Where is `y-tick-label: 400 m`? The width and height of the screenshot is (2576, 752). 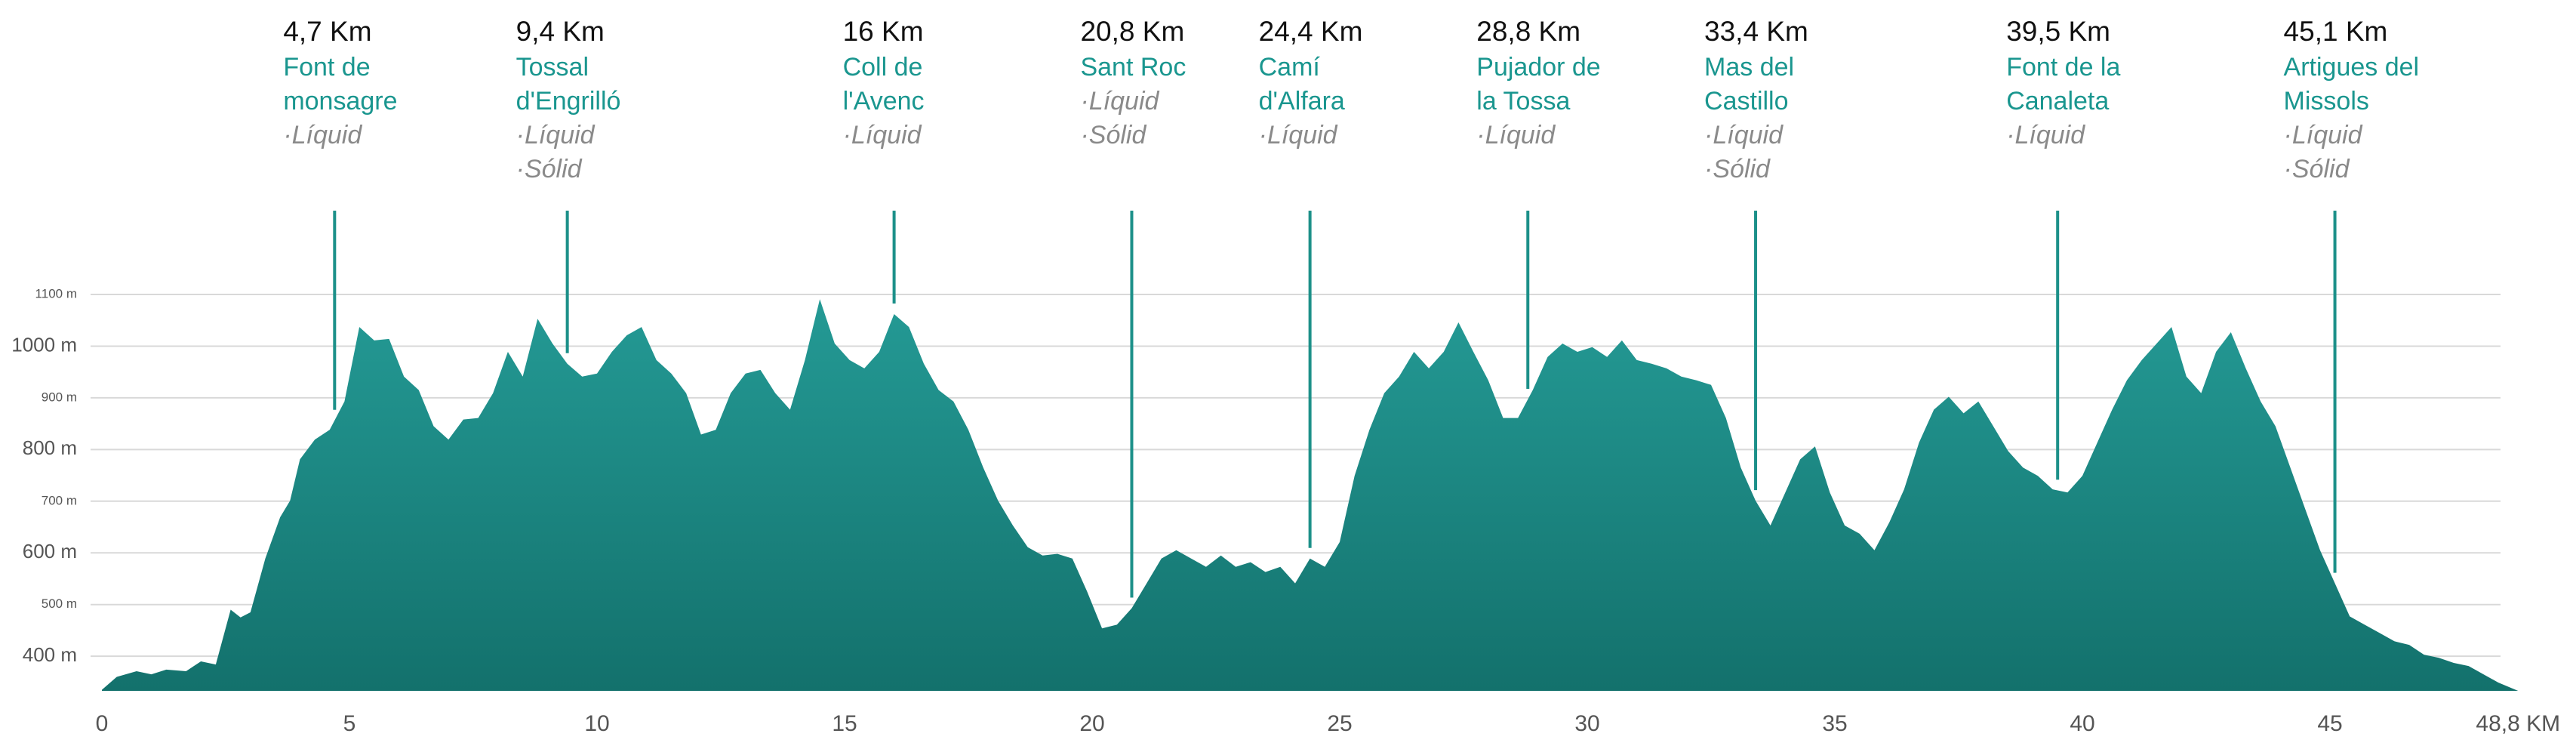 y-tick-label: 400 m is located at coordinates (50, 654).